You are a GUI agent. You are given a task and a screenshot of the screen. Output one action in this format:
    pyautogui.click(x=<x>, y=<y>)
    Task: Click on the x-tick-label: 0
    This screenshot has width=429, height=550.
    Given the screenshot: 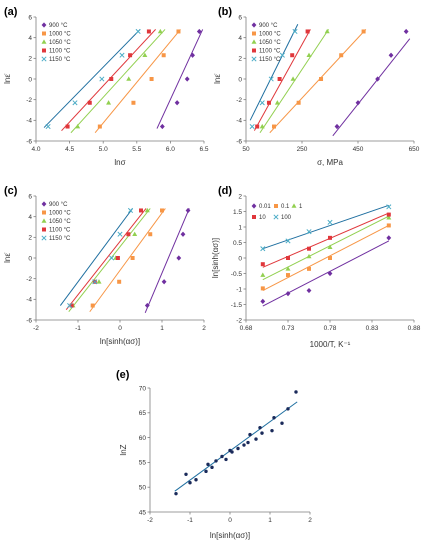 What is the action you would take?
    pyautogui.click(x=230, y=520)
    